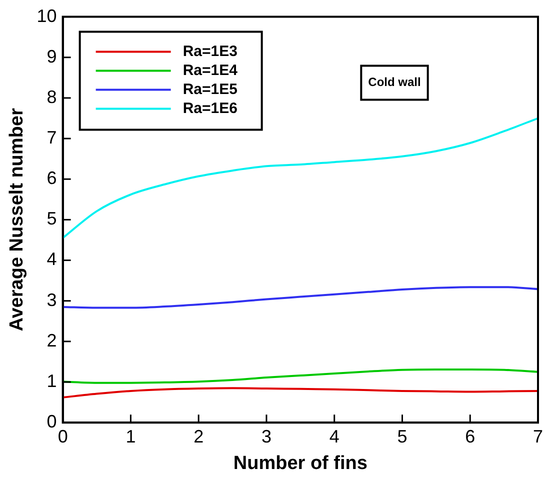  I want to click on y-tick-label: 0, so click(51, 422).